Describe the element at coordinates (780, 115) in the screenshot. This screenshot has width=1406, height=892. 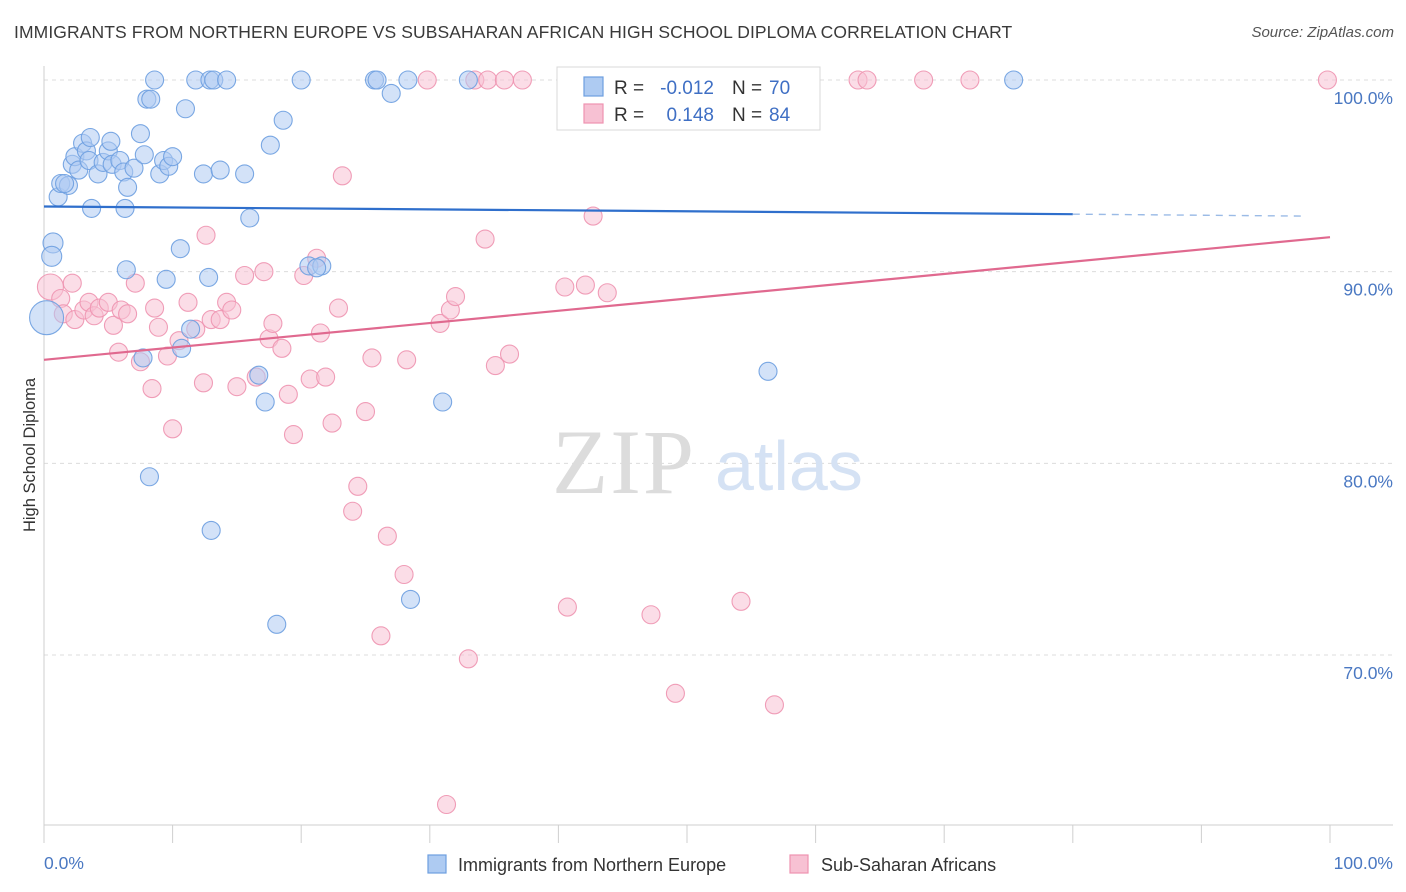
I see `legend-n-value-pink: 84` at that location.